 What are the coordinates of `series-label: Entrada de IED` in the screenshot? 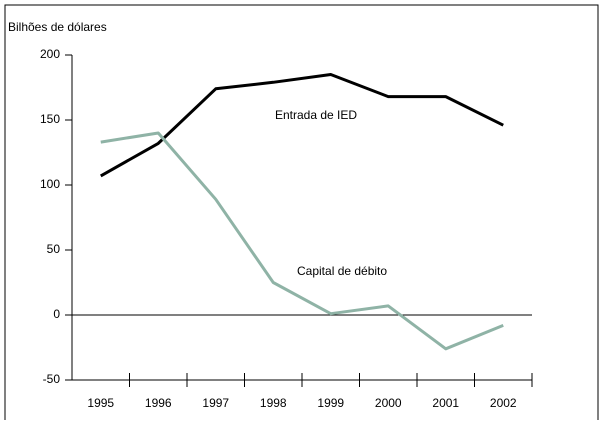 It's located at (316, 115).